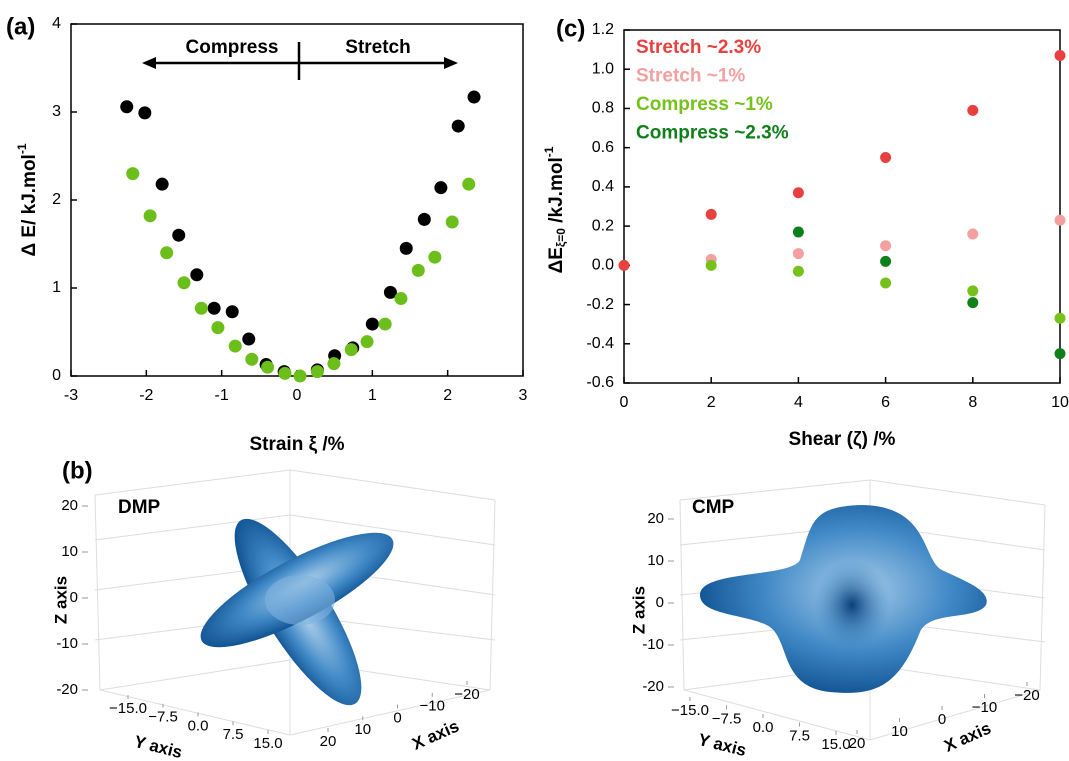 The height and width of the screenshot is (761, 1069). Describe the element at coordinates (146, 395) in the screenshot. I see `x-tick-label: -2` at that location.